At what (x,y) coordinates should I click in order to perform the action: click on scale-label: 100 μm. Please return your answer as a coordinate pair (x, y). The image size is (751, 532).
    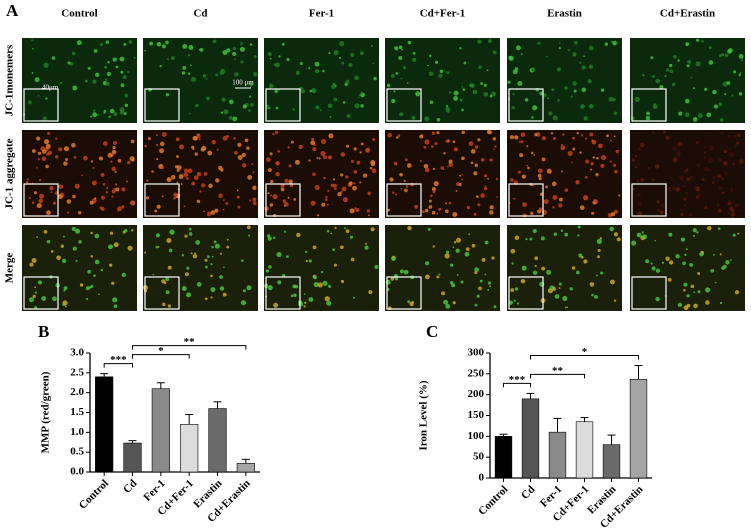
    Looking at the image, I should click on (243, 83).